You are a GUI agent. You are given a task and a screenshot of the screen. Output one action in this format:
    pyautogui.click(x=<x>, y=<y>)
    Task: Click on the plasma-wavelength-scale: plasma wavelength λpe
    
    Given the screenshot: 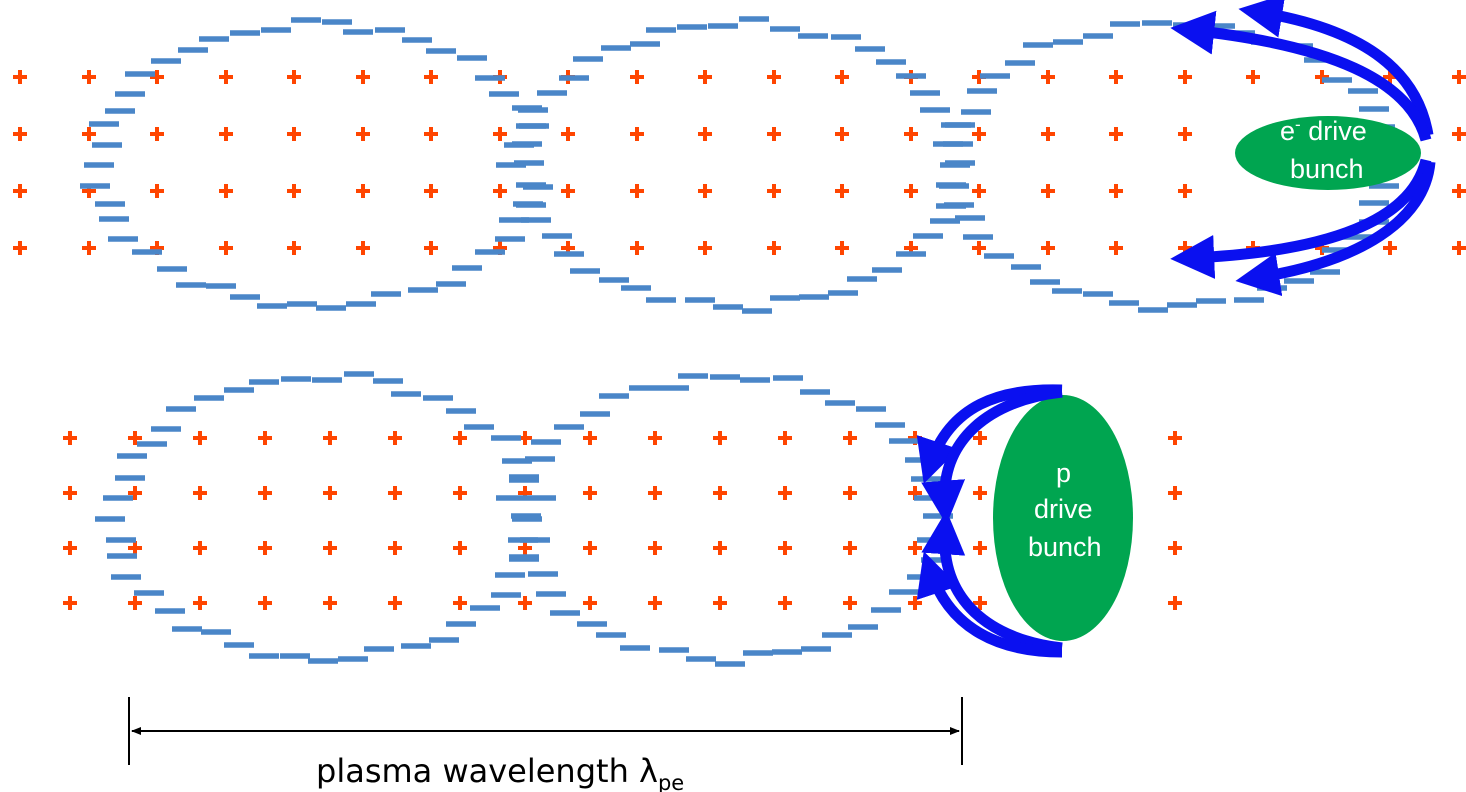 What is the action you would take?
    pyautogui.click(x=545, y=744)
    